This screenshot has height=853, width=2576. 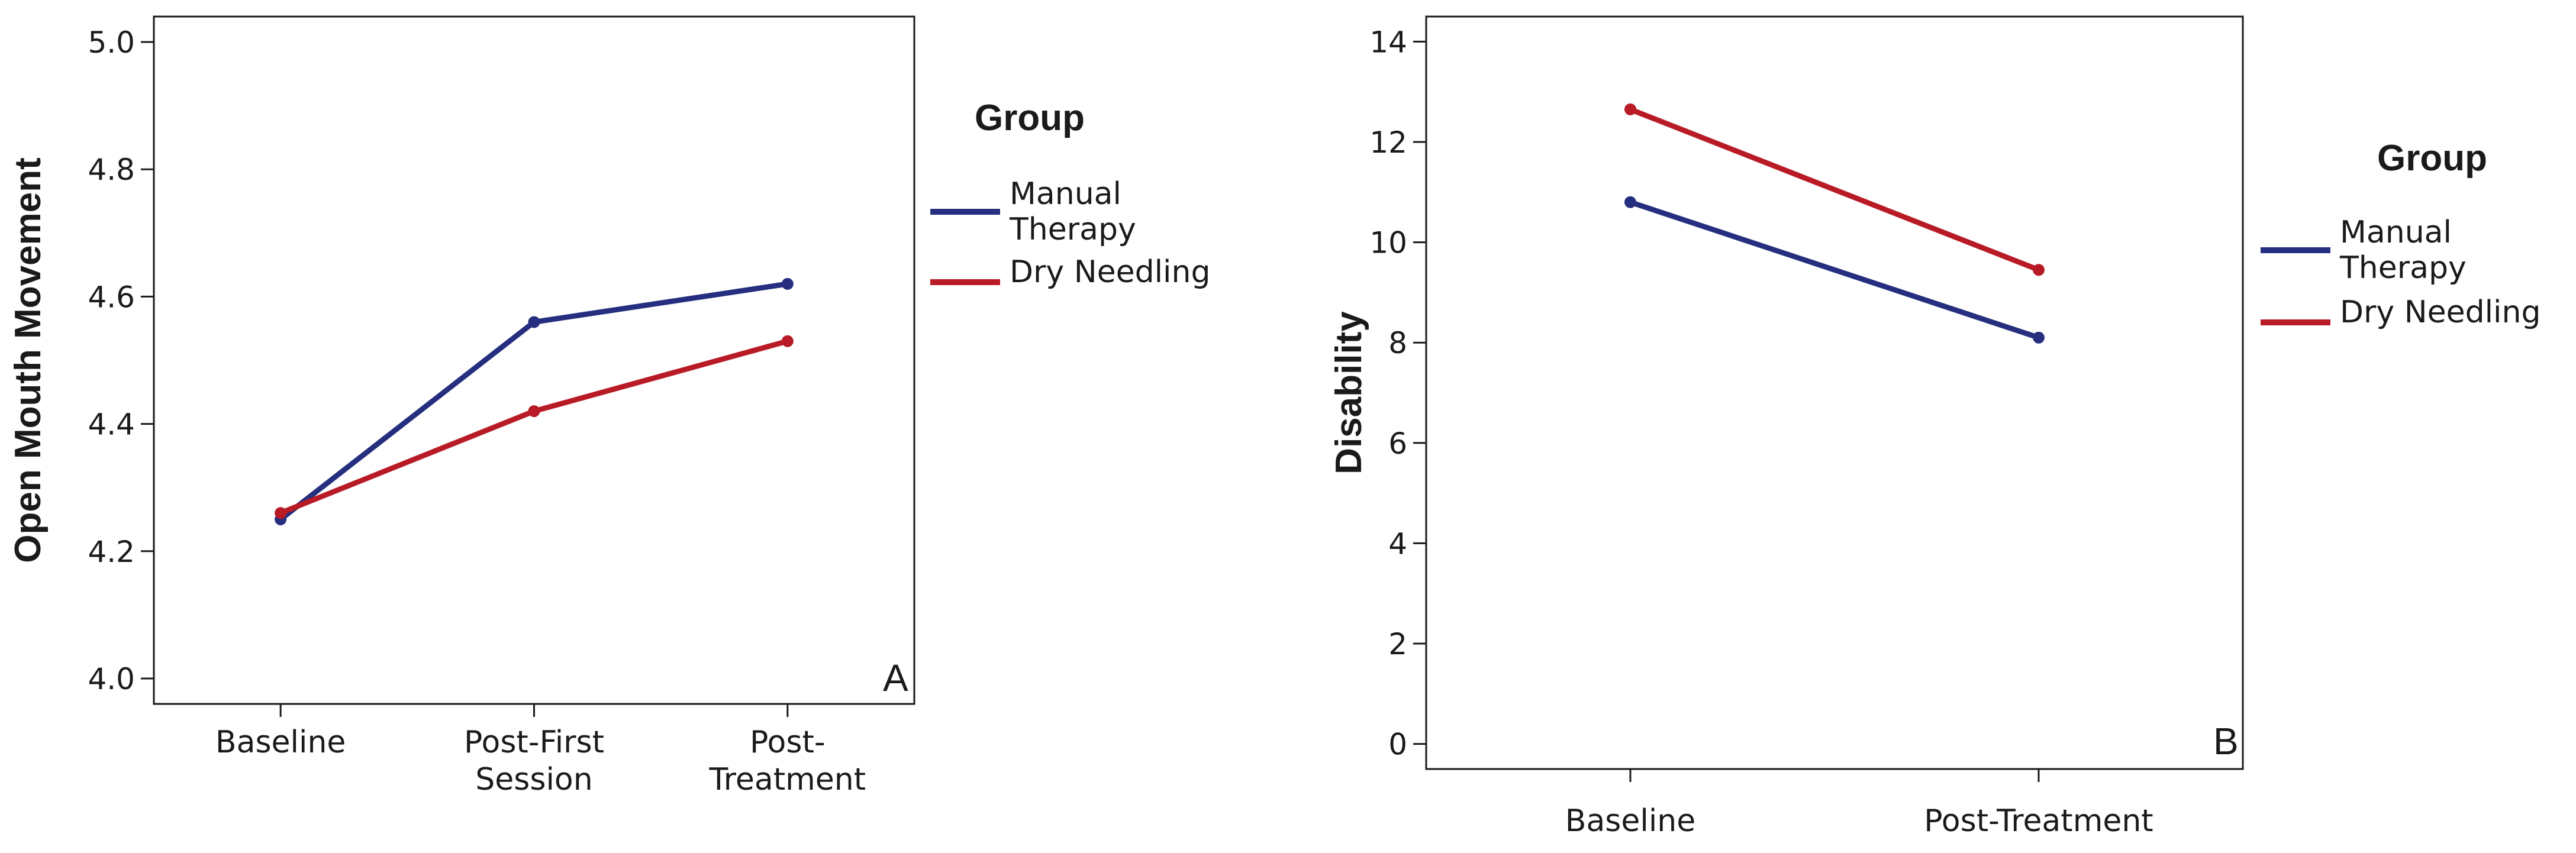 I want to click on y-tick-label: 12, so click(x=1388, y=142).